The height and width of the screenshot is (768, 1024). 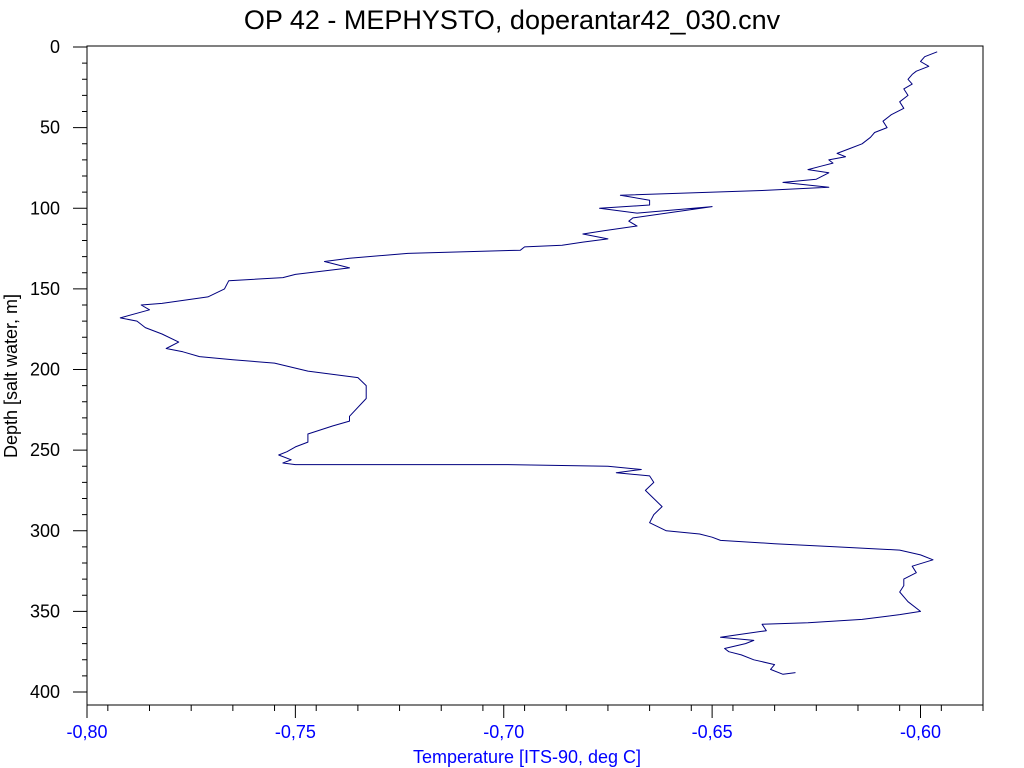 What do you see at coordinates (525, 723) in the screenshot?
I see `x-axis: -0,80 -0,75 -0,70 -0,65 -0,60` at bounding box center [525, 723].